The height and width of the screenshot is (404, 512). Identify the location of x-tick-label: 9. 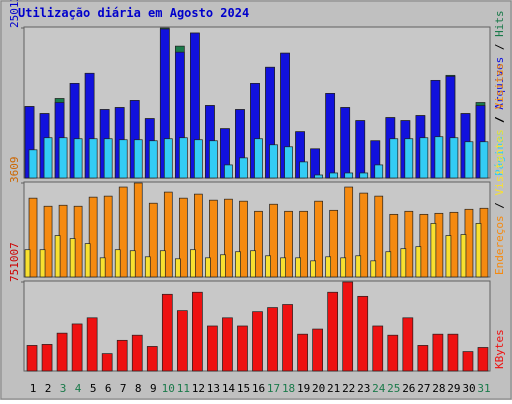
(153, 388).